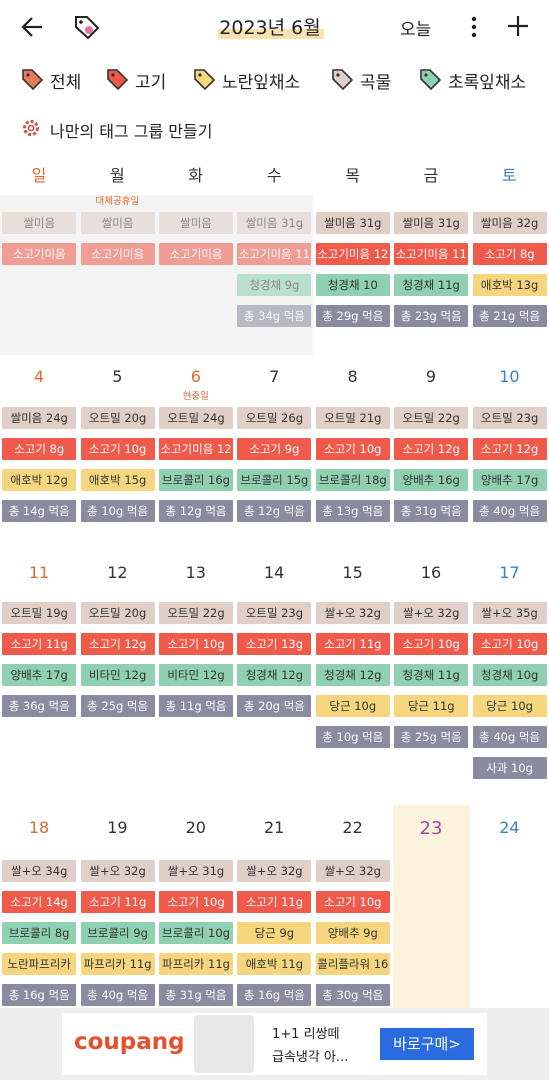 The width and height of the screenshot is (549, 1080). I want to click on day-number: 22, so click(352, 827).